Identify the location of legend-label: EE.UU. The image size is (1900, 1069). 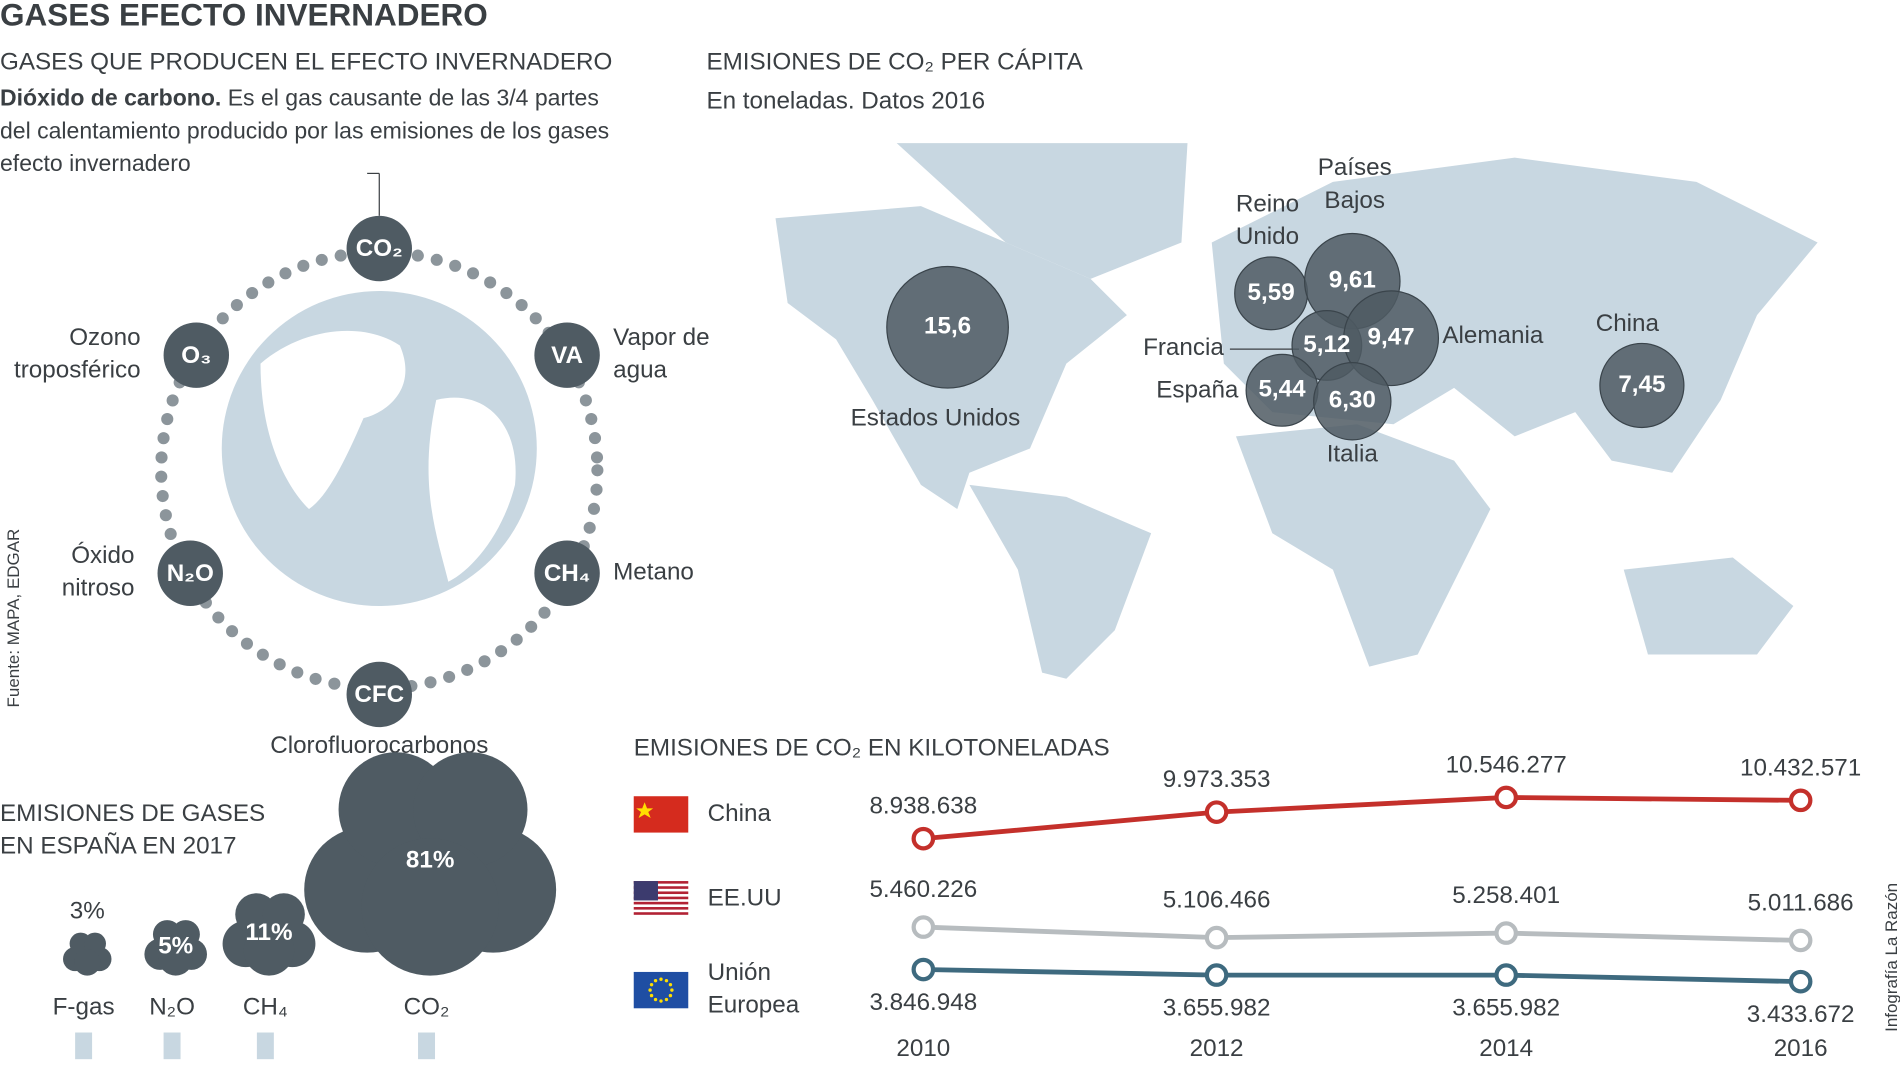
(745, 898).